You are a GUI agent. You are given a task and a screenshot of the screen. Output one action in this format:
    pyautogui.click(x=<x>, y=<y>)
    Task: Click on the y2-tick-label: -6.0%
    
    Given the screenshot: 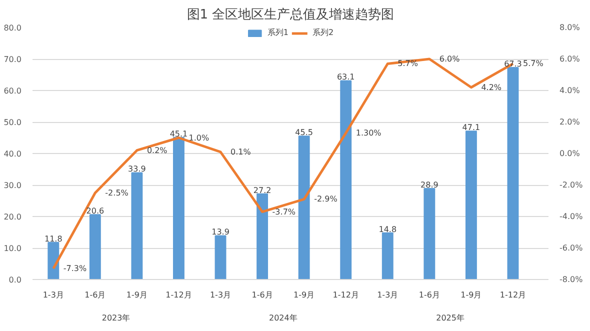 What is the action you would take?
    pyautogui.click(x=572, y=248)
    